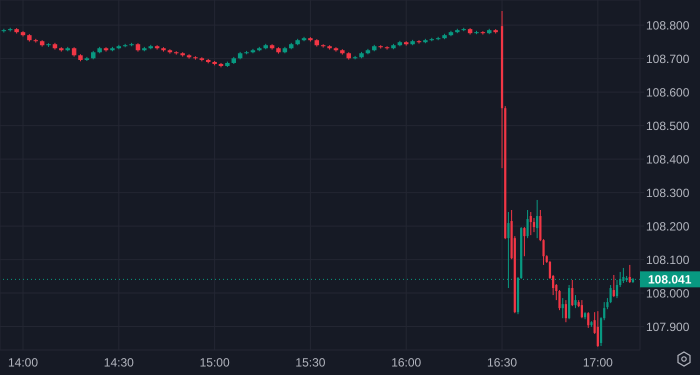 This screenshot has height=375, width=700. Describe the element at coordinates (215, 363) in the screenshot. I see `x-tick-label: 15:00` at that location.